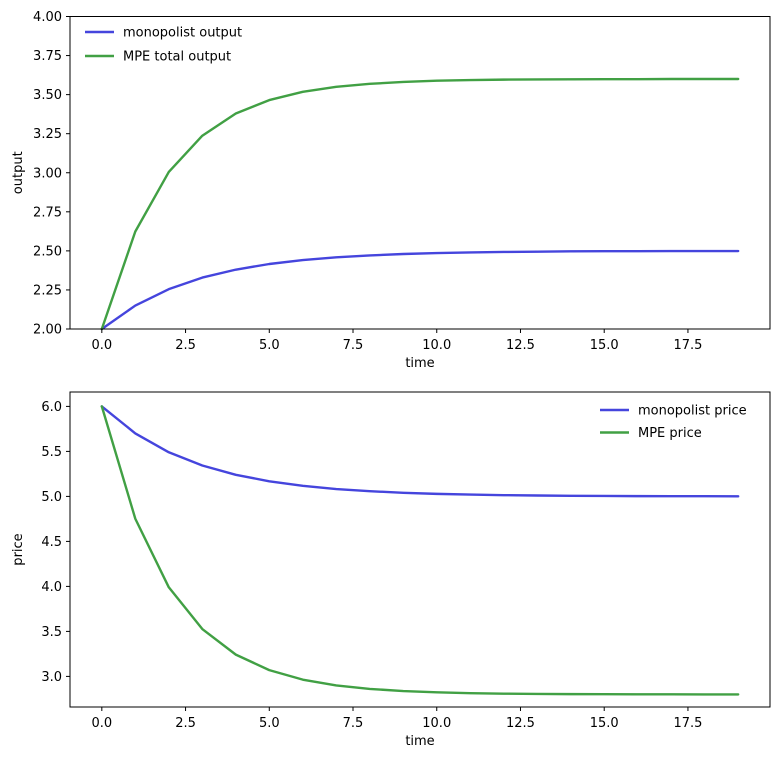 The width and height of the screenshot is (777, 761). I want to click on y-tick-label: 2.75, so click(47, 212).